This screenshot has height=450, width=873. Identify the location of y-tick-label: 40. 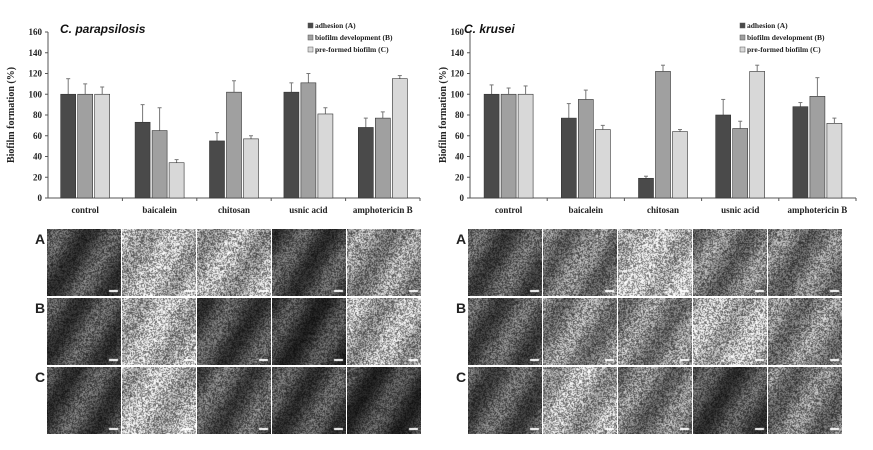
(38, 157).